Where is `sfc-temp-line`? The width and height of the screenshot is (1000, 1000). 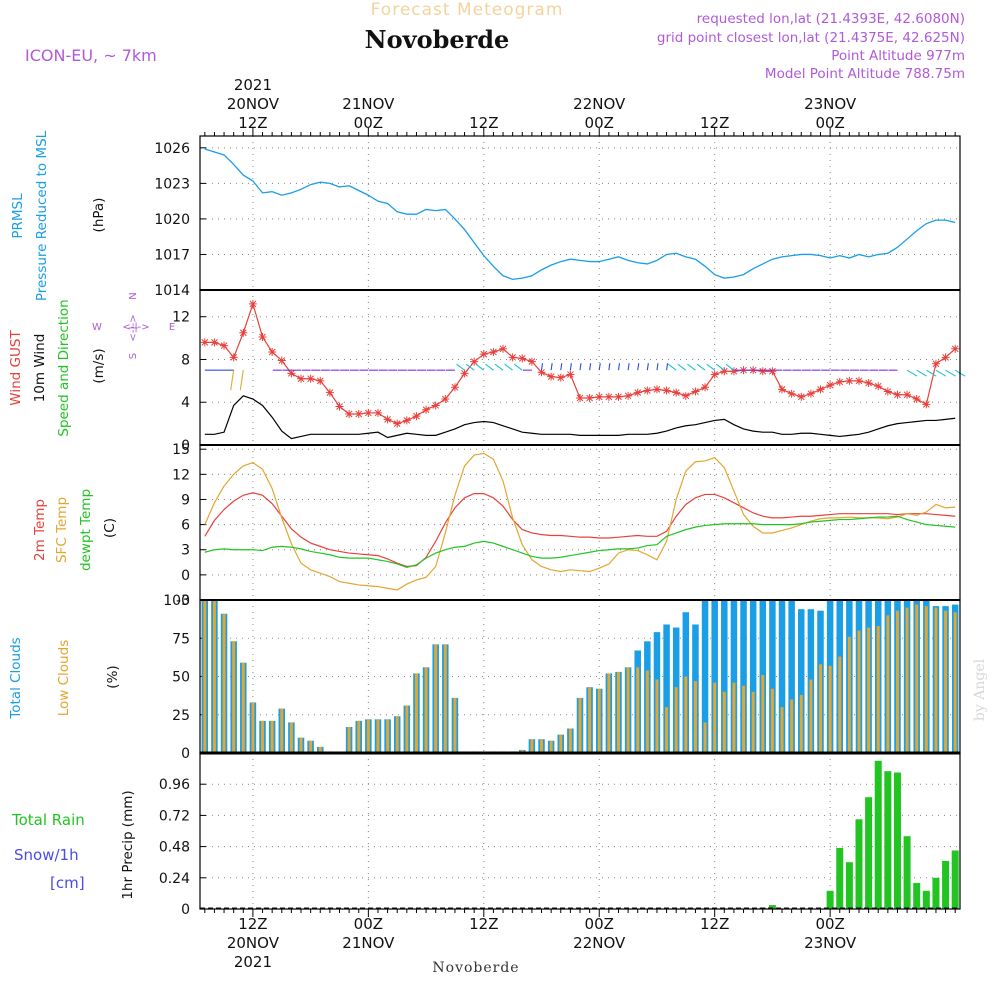
sfc-temp-line is located at coordinates (580, 521).